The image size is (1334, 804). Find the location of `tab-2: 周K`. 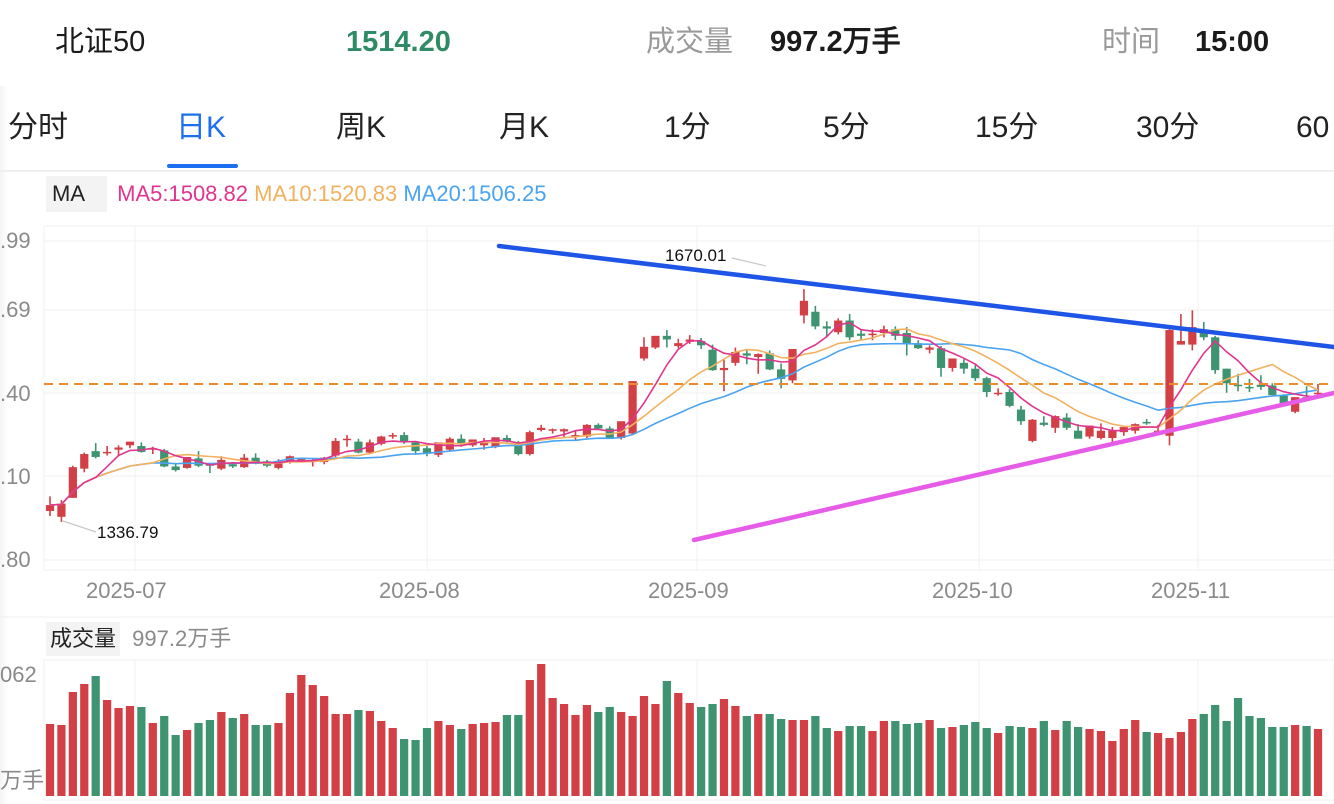

tab-2: 周K is located at coordinates (361, 127).